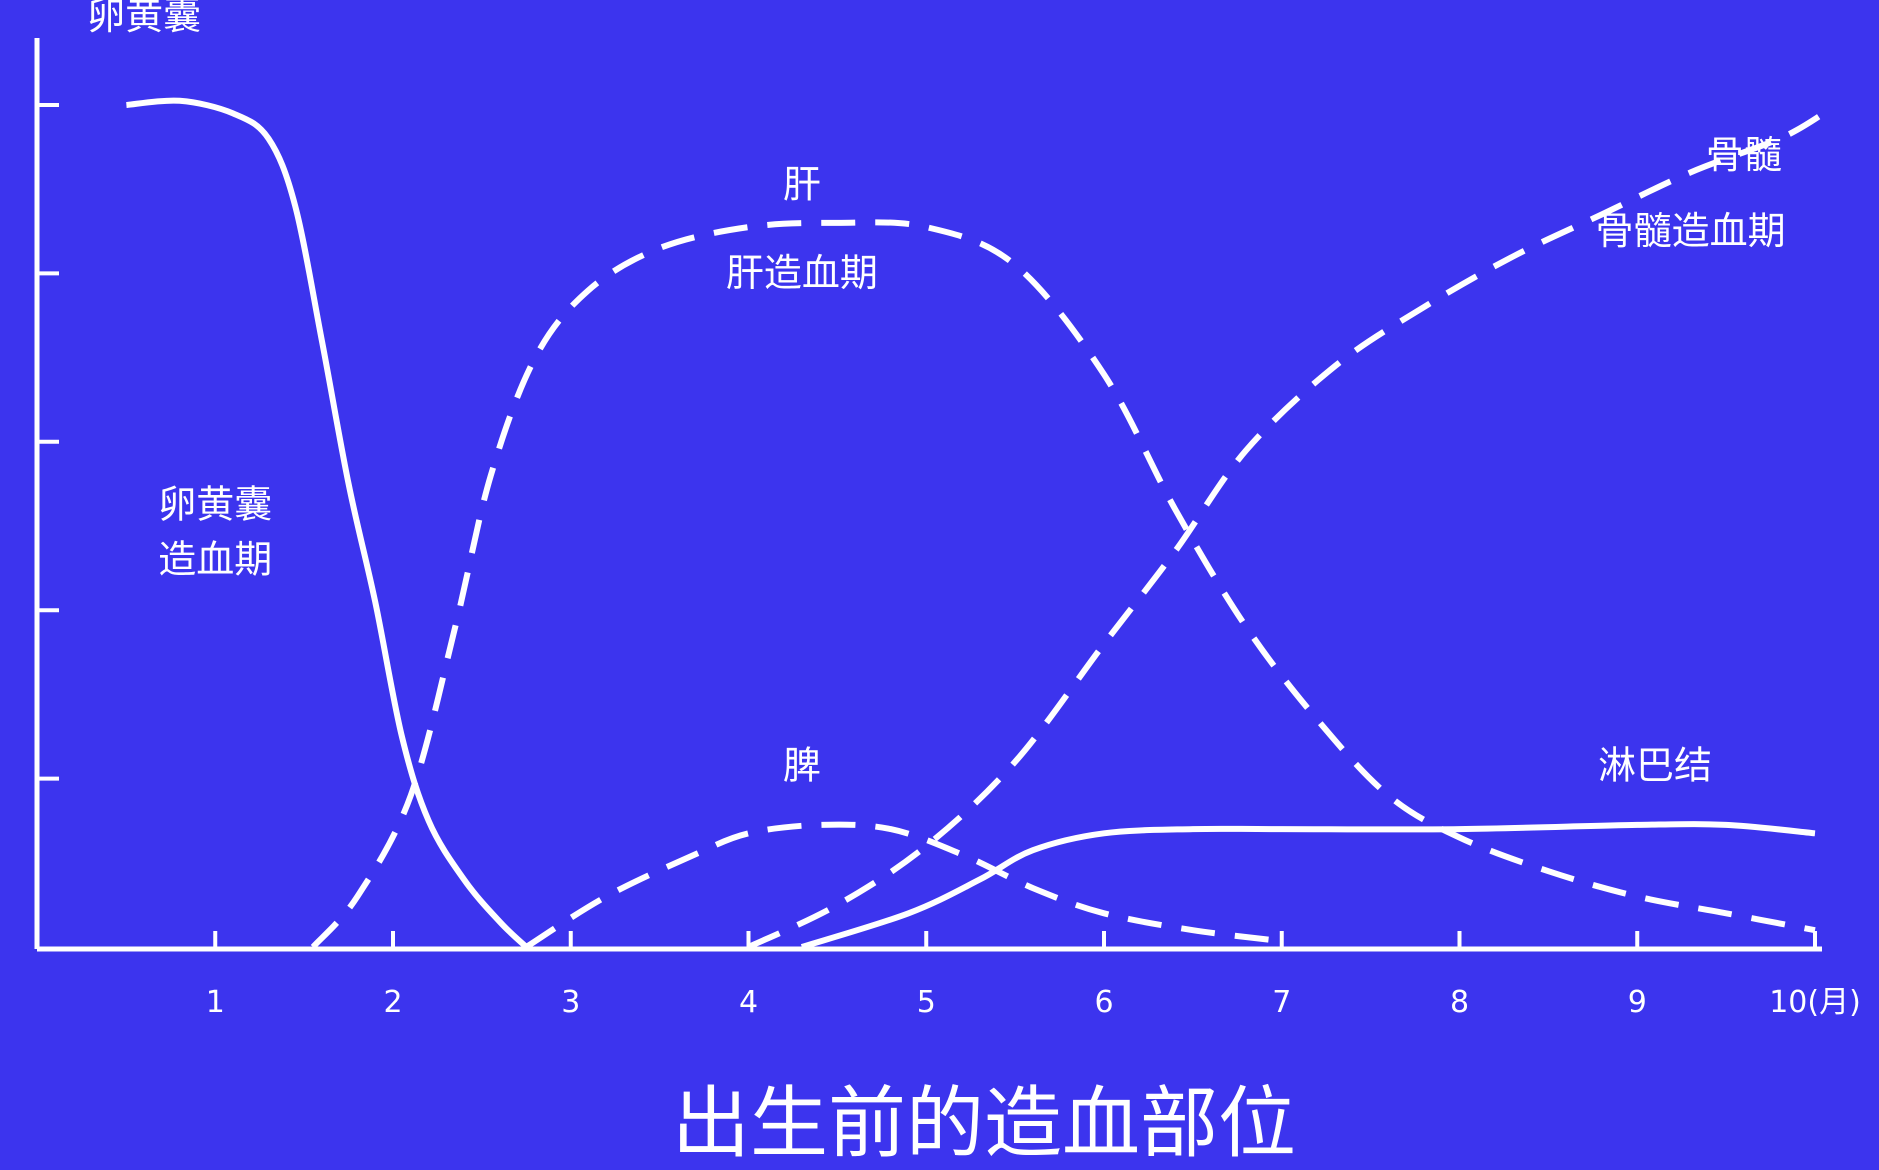  I want to click on yolk-sac-phase-2: 造血期, so click(215, 559).